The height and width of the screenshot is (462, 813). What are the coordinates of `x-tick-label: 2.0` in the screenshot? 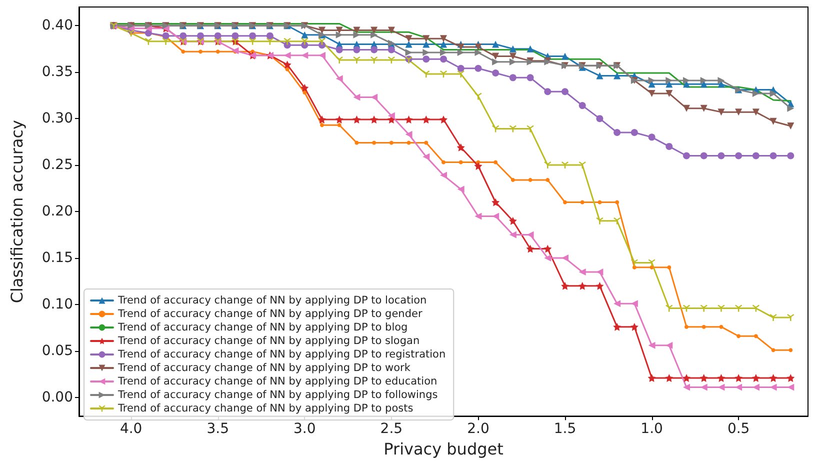 It's located at (478, 429).